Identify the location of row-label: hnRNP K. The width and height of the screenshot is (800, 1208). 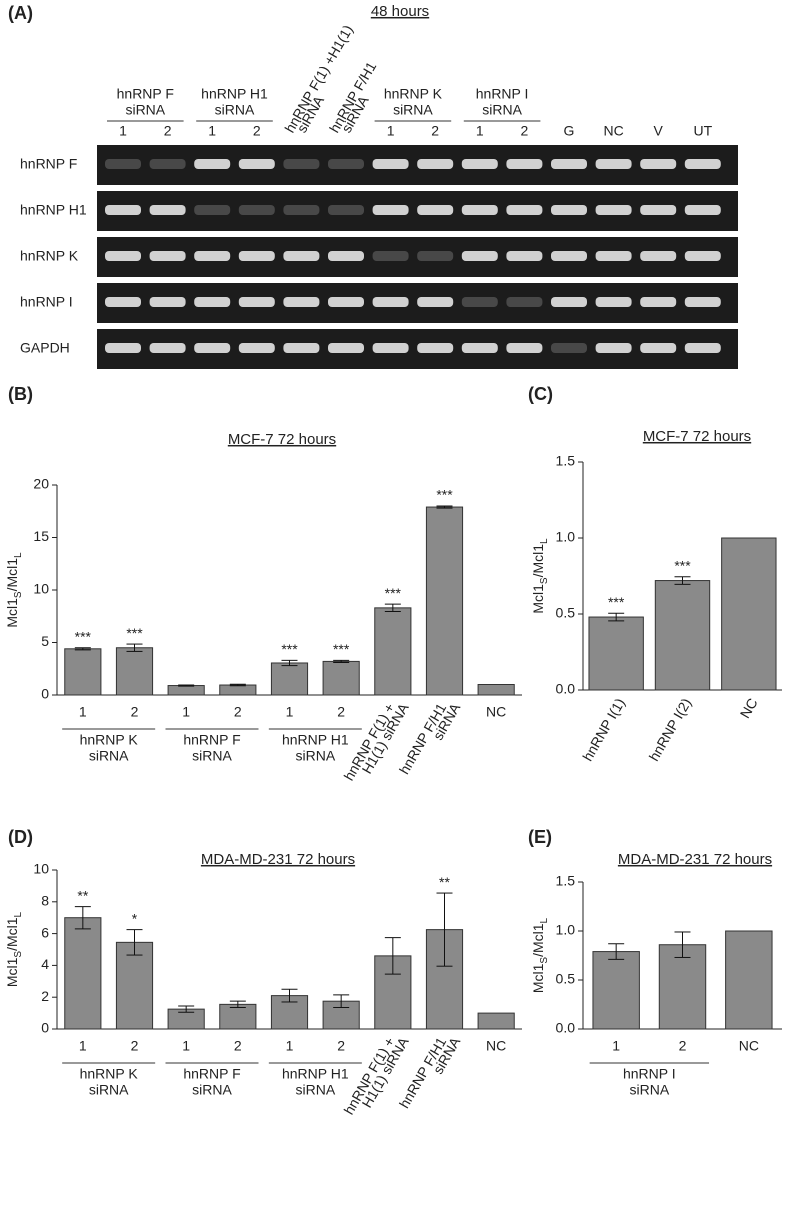
(49, 256).